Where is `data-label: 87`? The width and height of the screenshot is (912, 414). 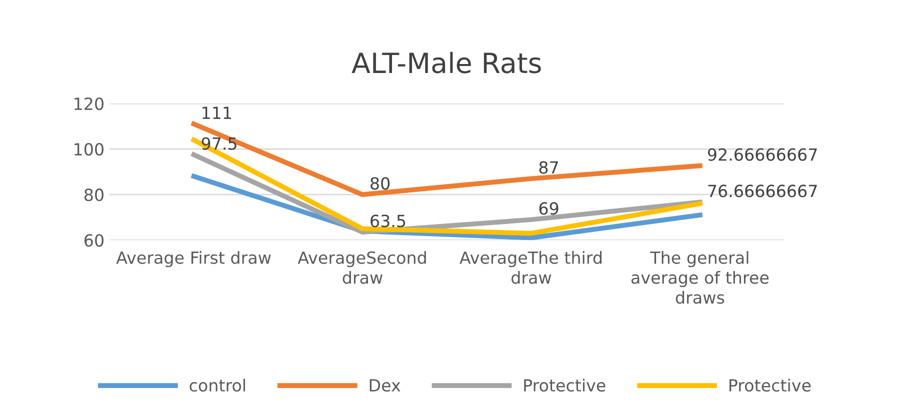
data-label: 87 is located at coordinates (548, 167).